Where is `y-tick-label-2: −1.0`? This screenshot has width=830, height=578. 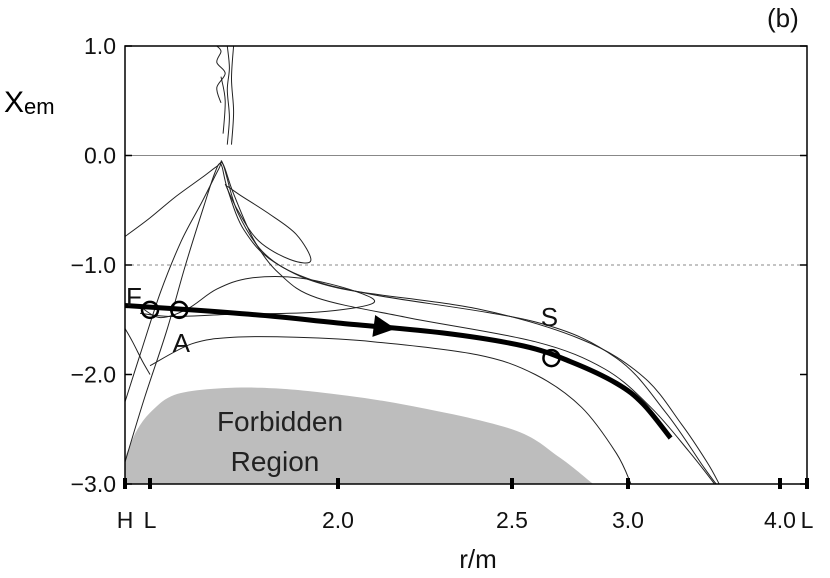 y-tick-label-2: −1.0 is located at coordinates (93, 265).